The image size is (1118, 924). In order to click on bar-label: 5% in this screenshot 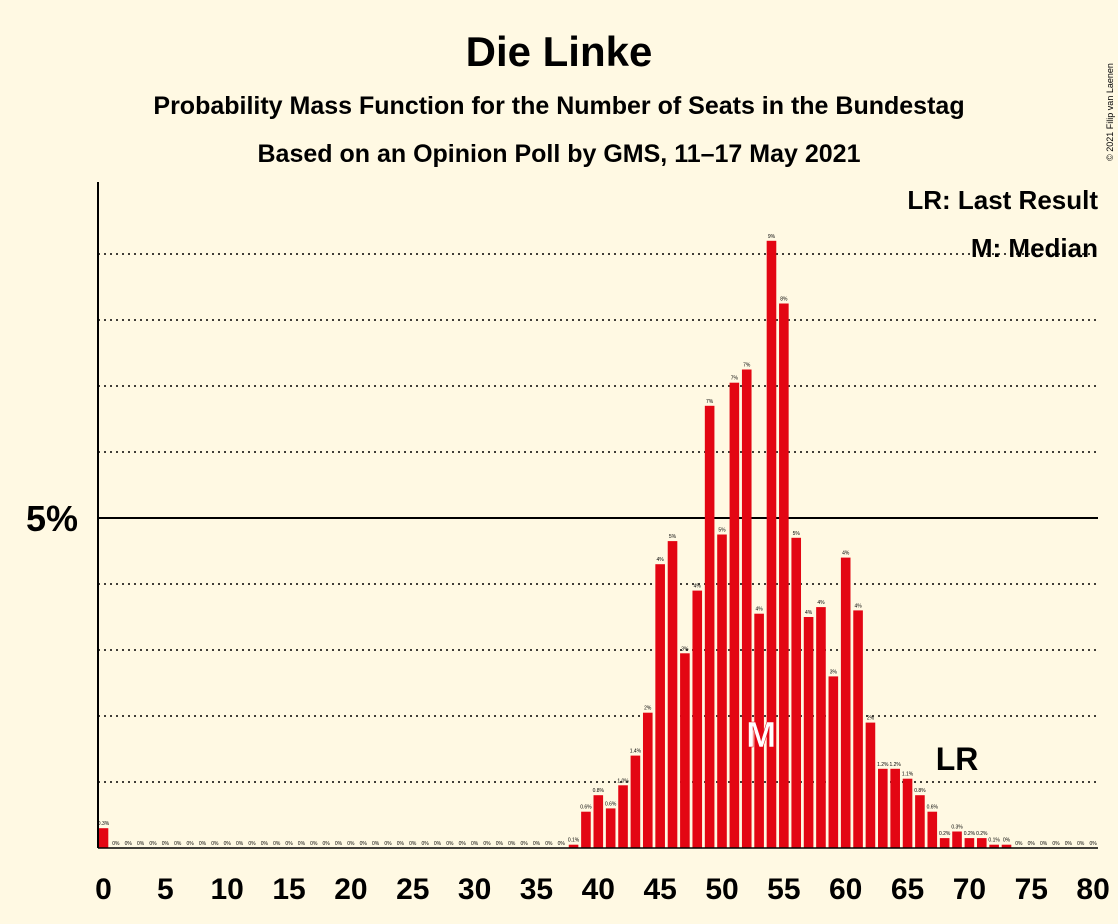, I will do `click(797, 534)`.